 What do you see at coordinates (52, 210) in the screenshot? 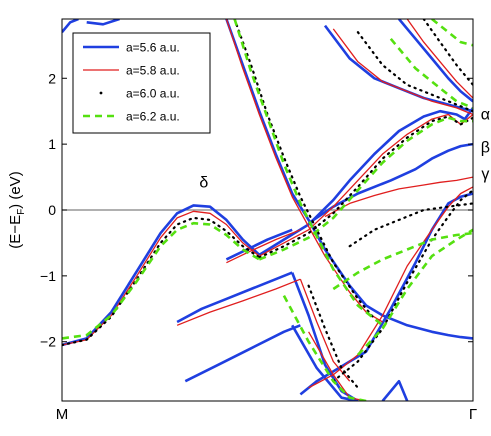
I see `y-tick-label: 0` at bounding box center [52, 210].